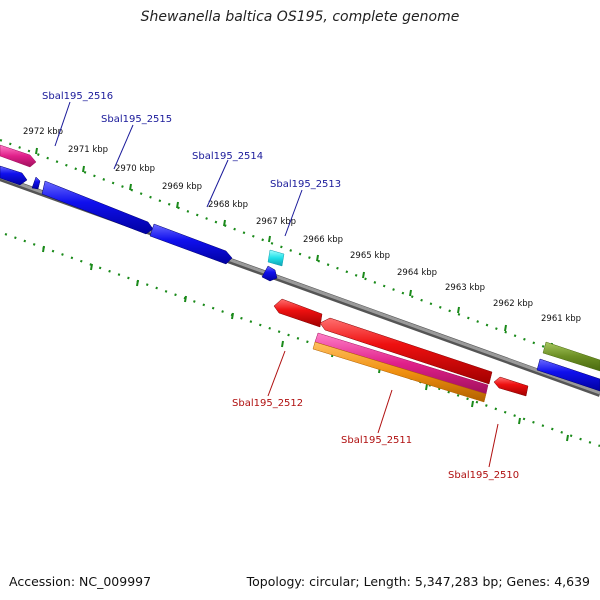  Describe the element at coordinates (18, 156) in the screenshot. I see `pink-feature` at that location.